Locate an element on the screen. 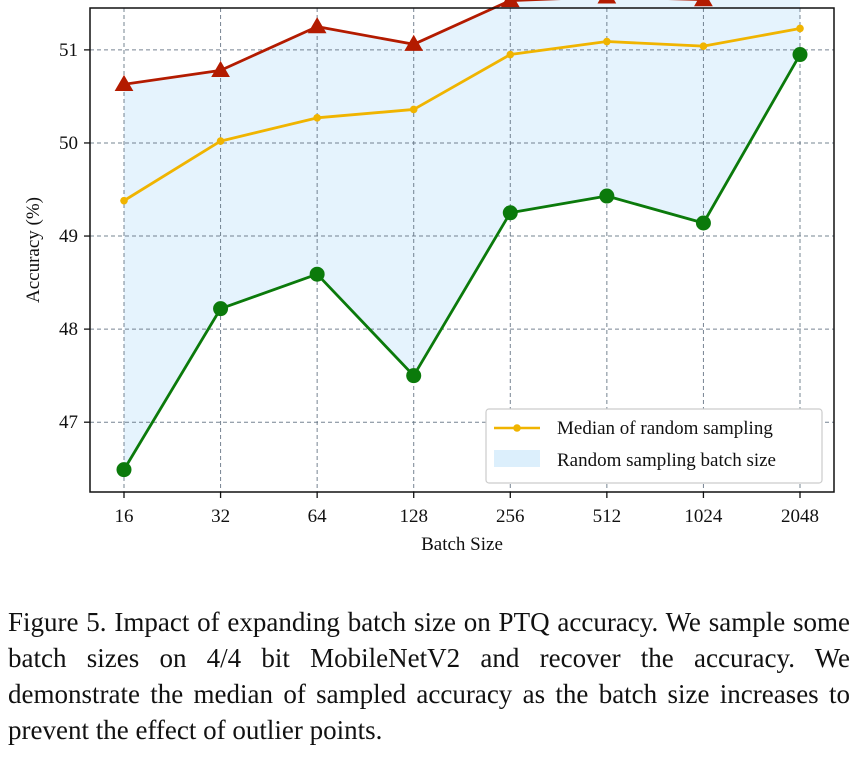 Image resolution: width=857 pixels, height=769 pixels. legend-box is located at coordinates (654, 446).